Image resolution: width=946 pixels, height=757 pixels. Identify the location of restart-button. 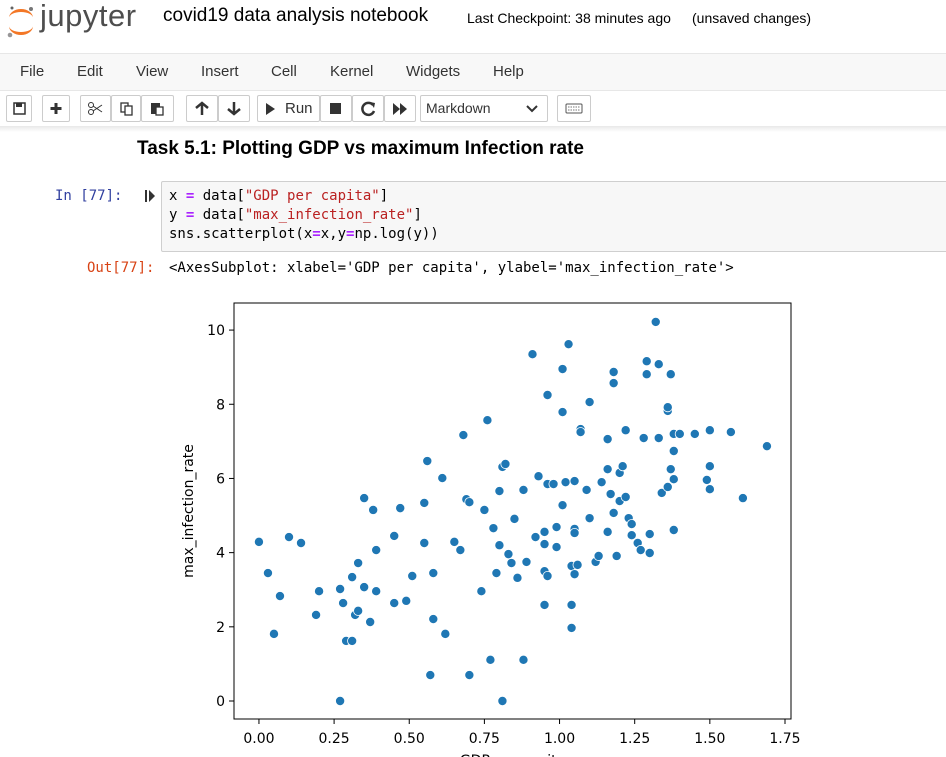
(368, 108).